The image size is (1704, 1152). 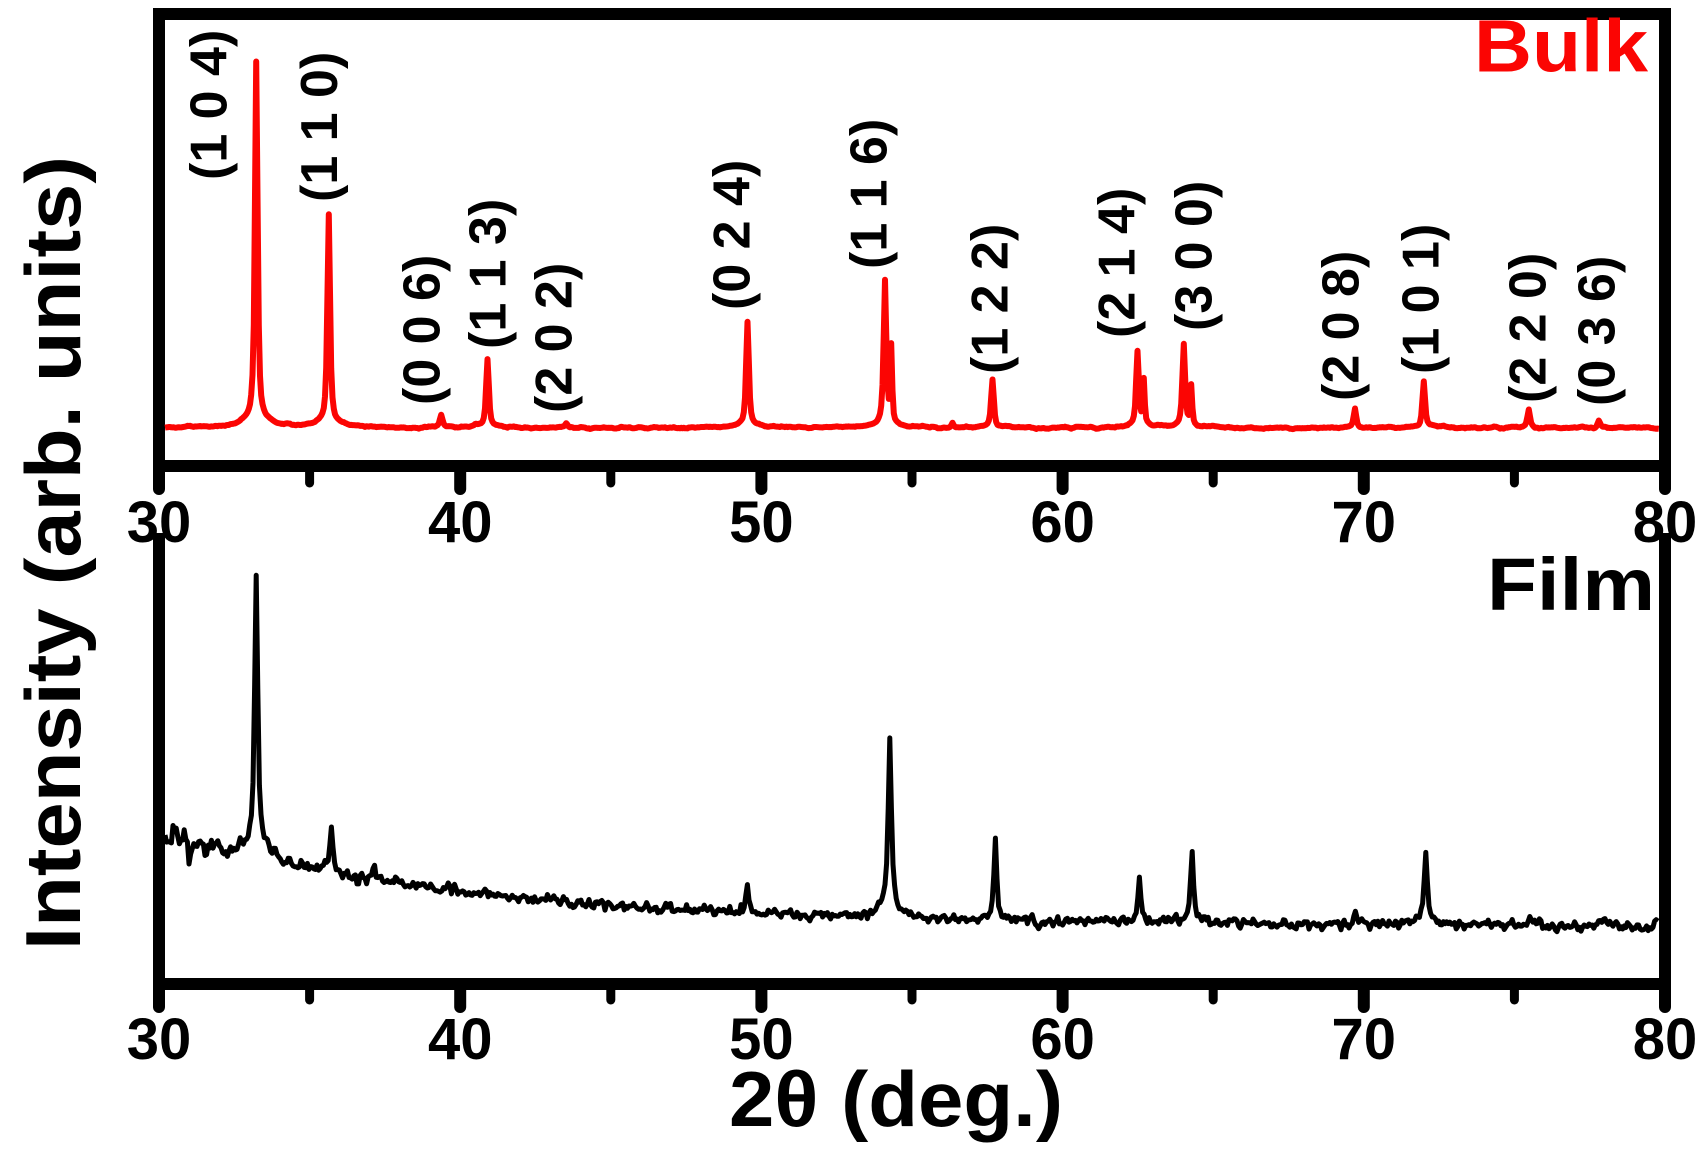 I want to click on svg-text: Bulk, so click(x=1561, y=46).